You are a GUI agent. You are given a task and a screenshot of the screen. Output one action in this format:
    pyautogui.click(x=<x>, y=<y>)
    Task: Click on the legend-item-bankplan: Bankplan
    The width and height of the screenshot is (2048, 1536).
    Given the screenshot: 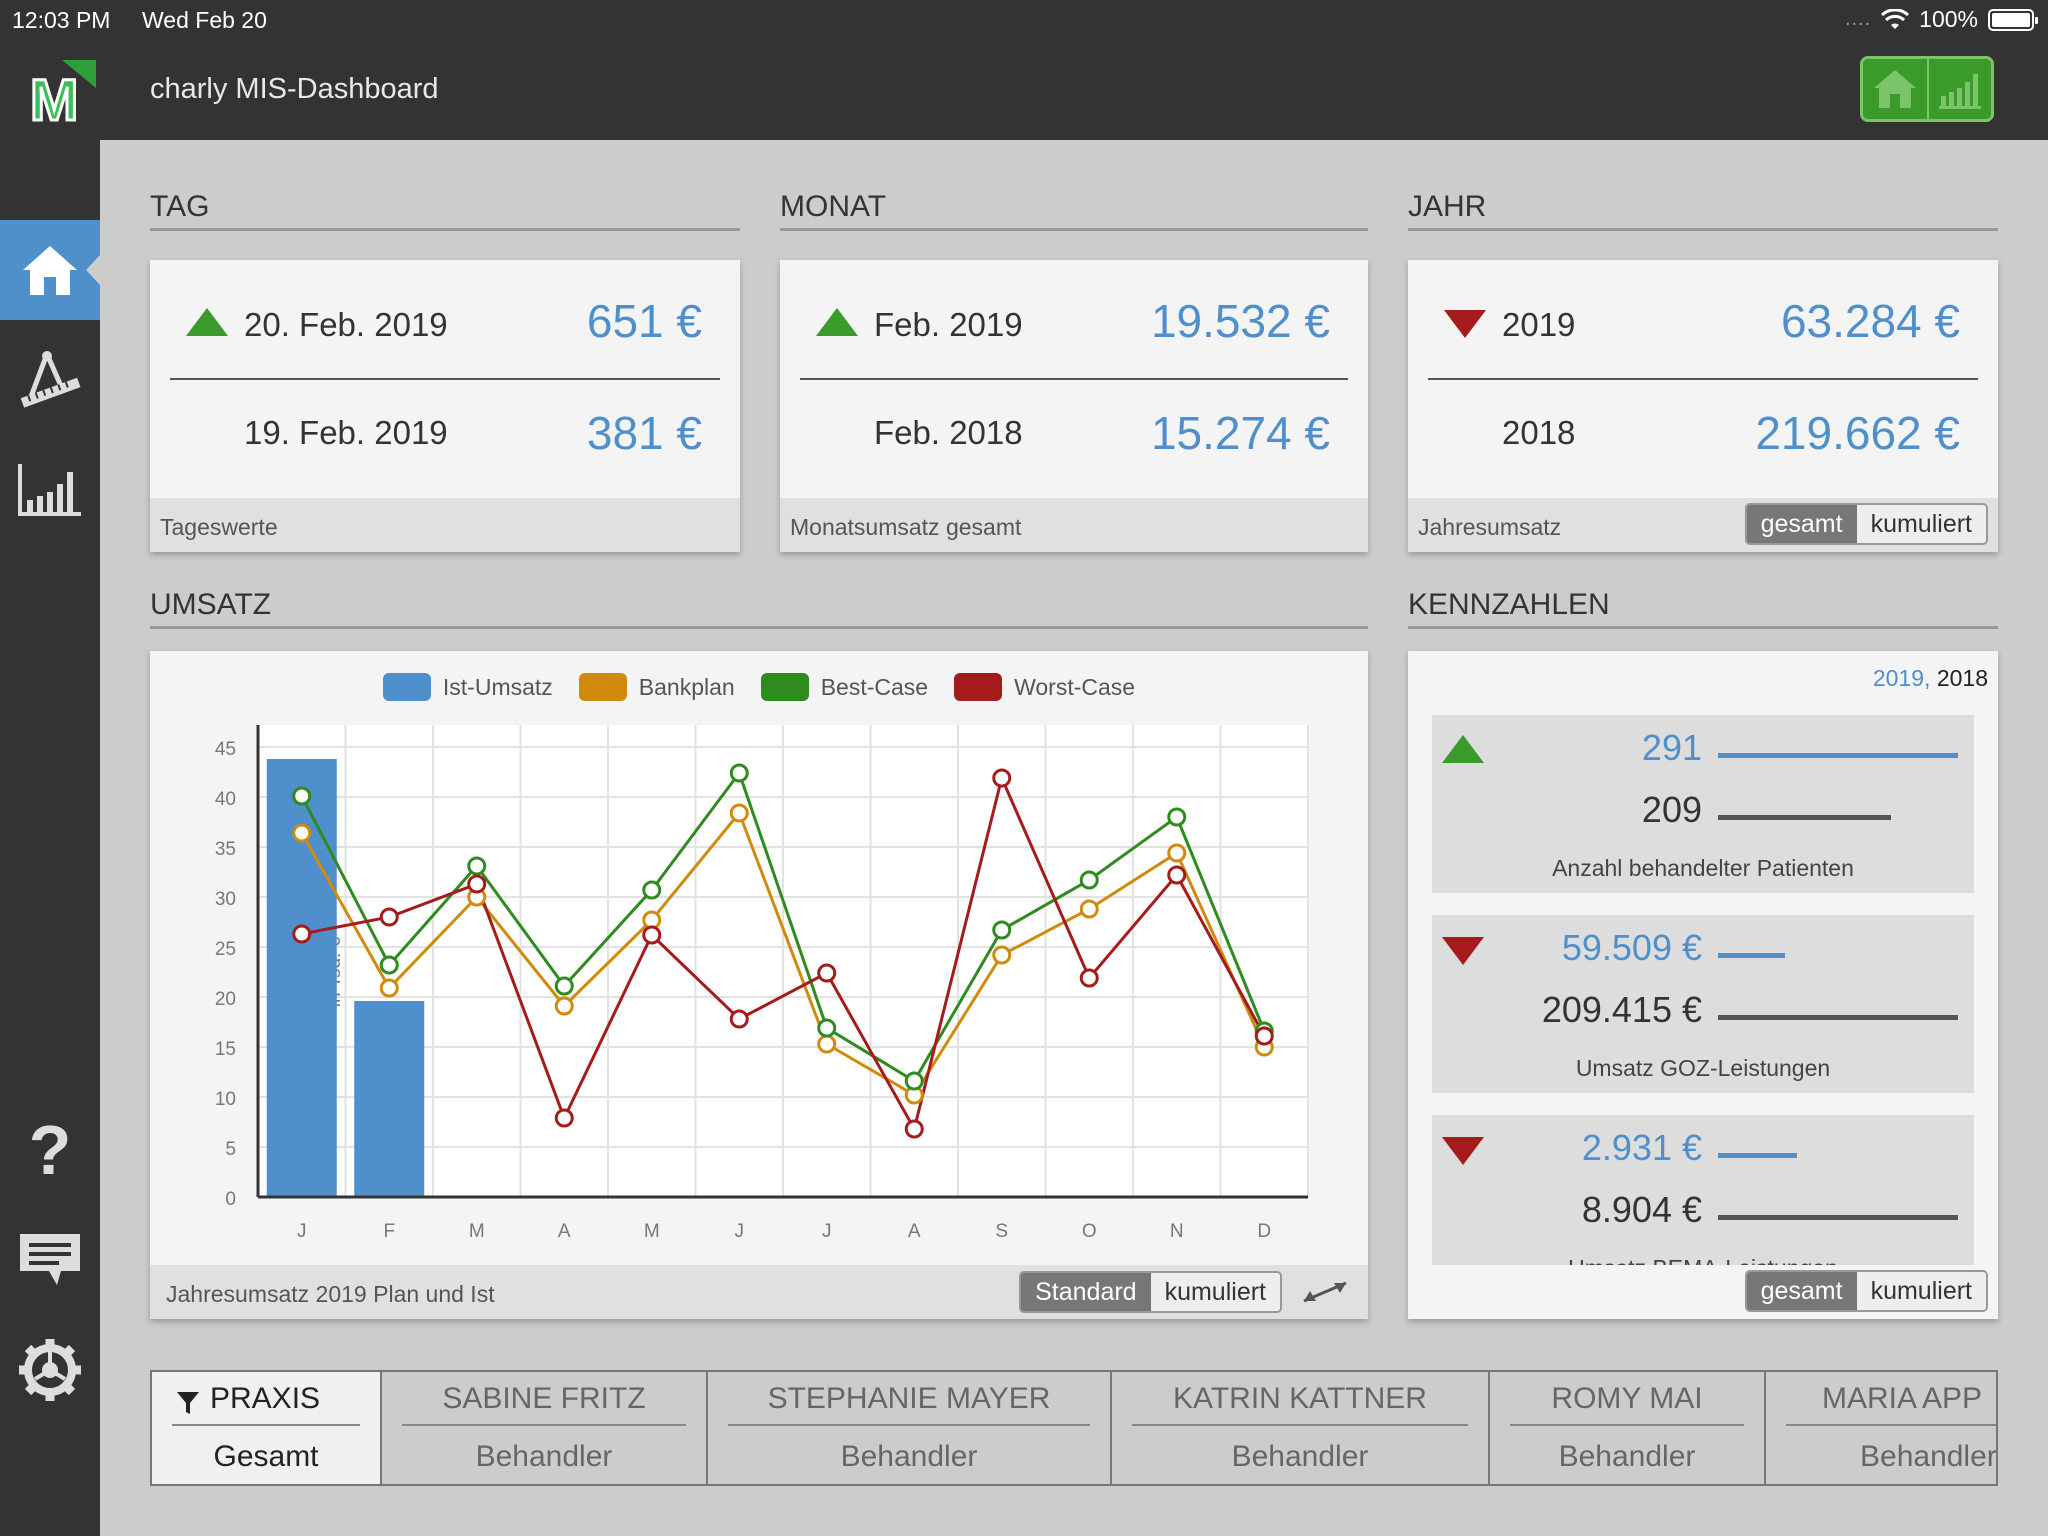 What is the action you would take?
    pyautogui.click(x=656, y=687)
    